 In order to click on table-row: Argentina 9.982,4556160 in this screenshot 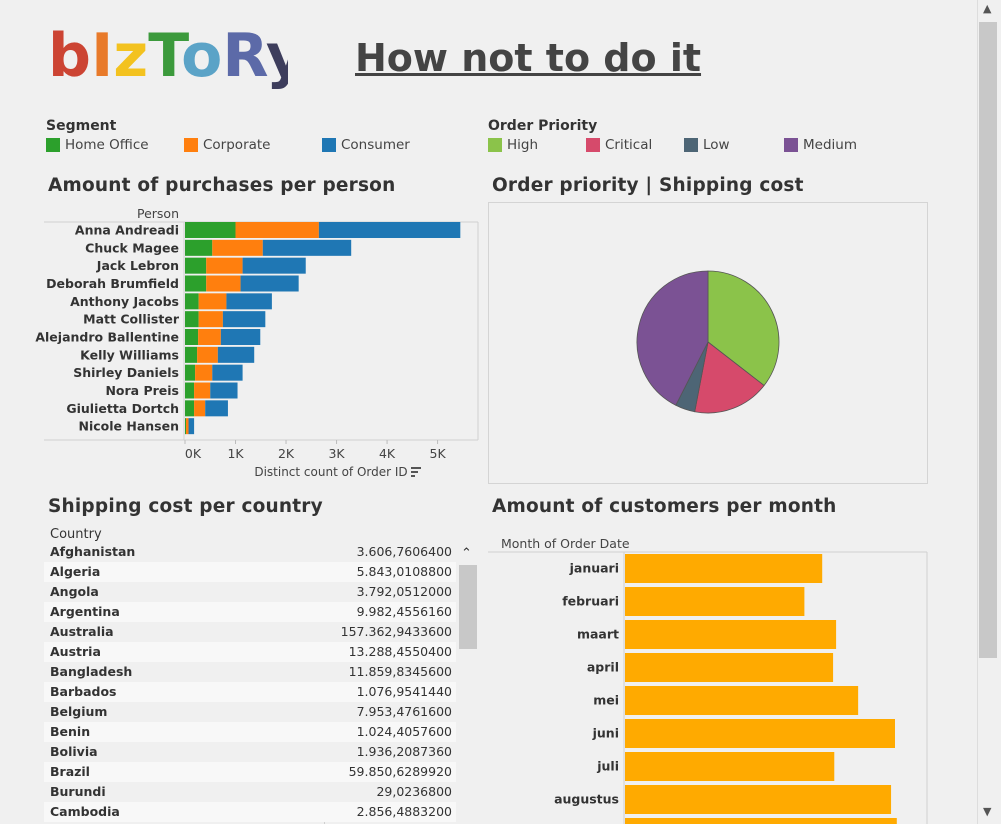, I will do `click(250, 612)`.